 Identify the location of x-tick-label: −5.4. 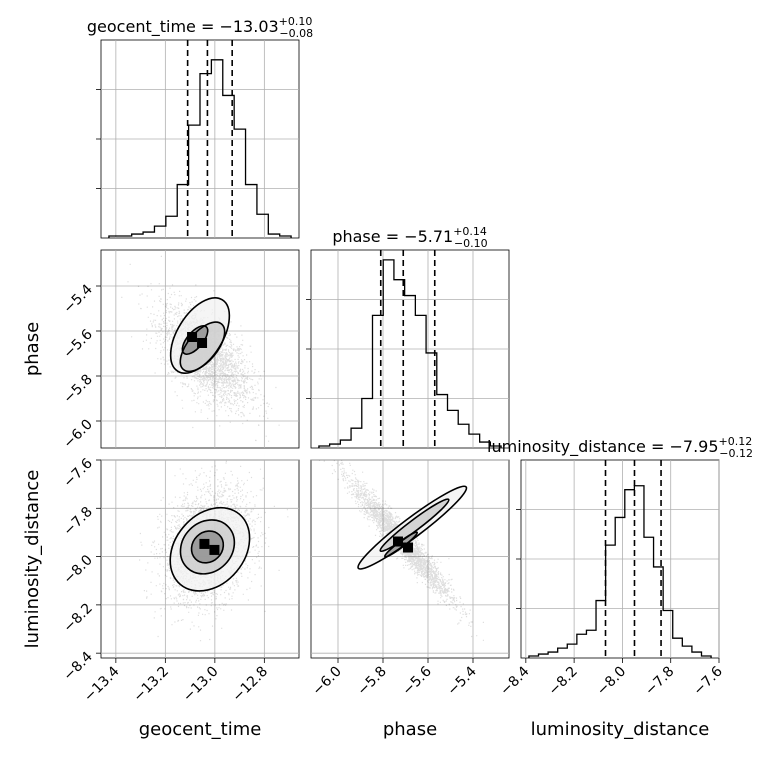
(461, 680).